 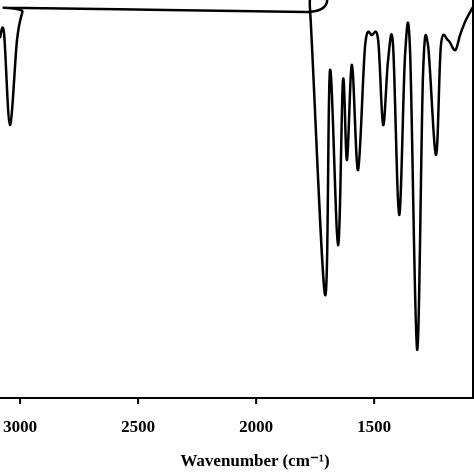 What do you see at coordinates (138, 426) in the screenshot?
I see `x-tick-label: 2500` at bounding box center [138, 426].